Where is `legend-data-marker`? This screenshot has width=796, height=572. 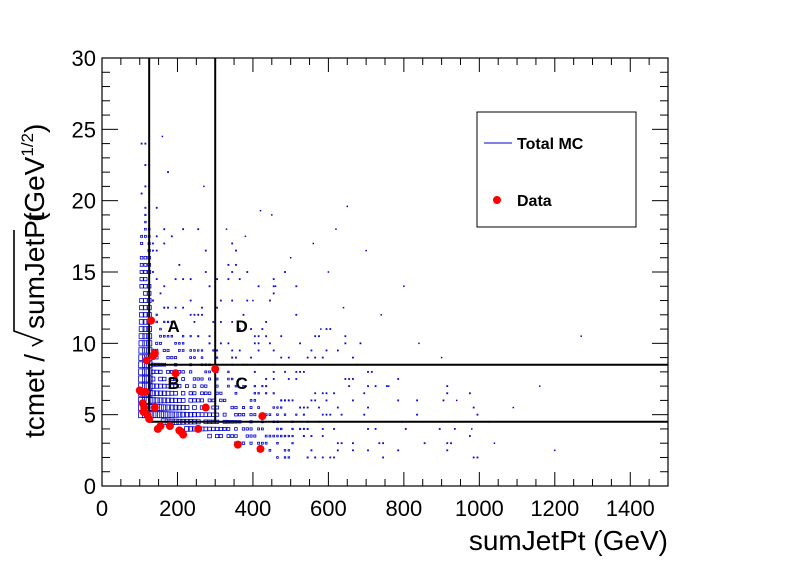 legend-data-marker is located at coordinates (497, 200).